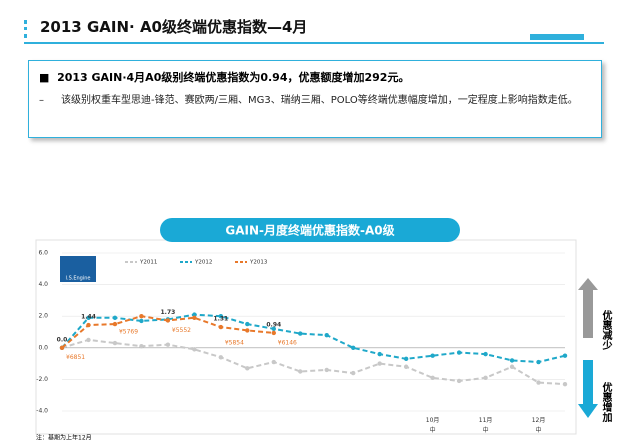 The height and width of the screenshot is (444, 627). What do you see at coordinates (233, 77) in the screenshot?
I see `headline: 2013 GAIN·4月A0级别终端优惠指数为0.94，优惠额度增加292元。` at bounding box center [233, 77].